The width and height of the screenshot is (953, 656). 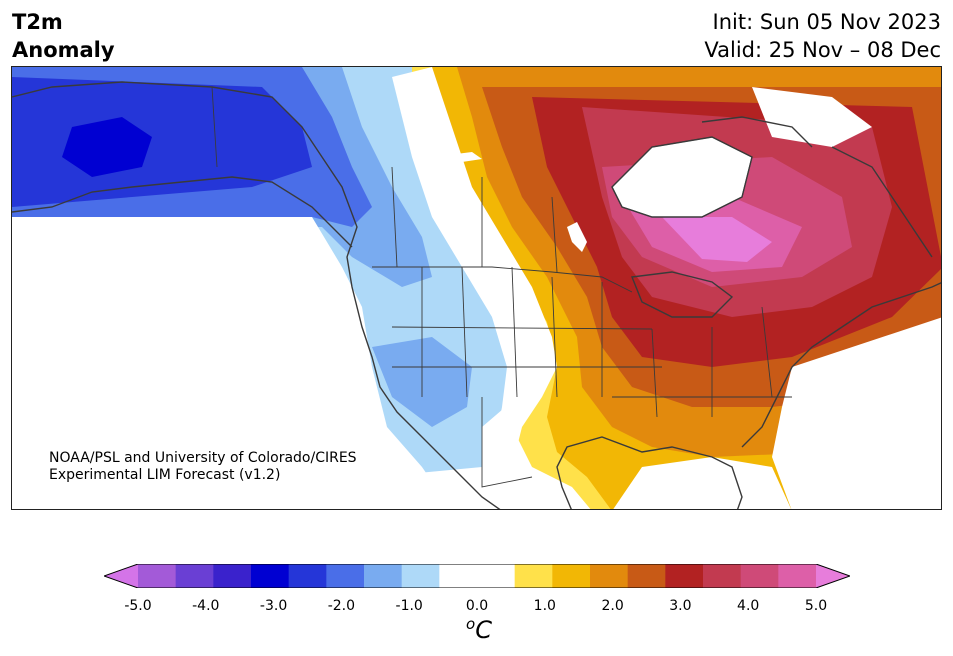 I want to click on great-slave-lake, so click(x=457, y=158).